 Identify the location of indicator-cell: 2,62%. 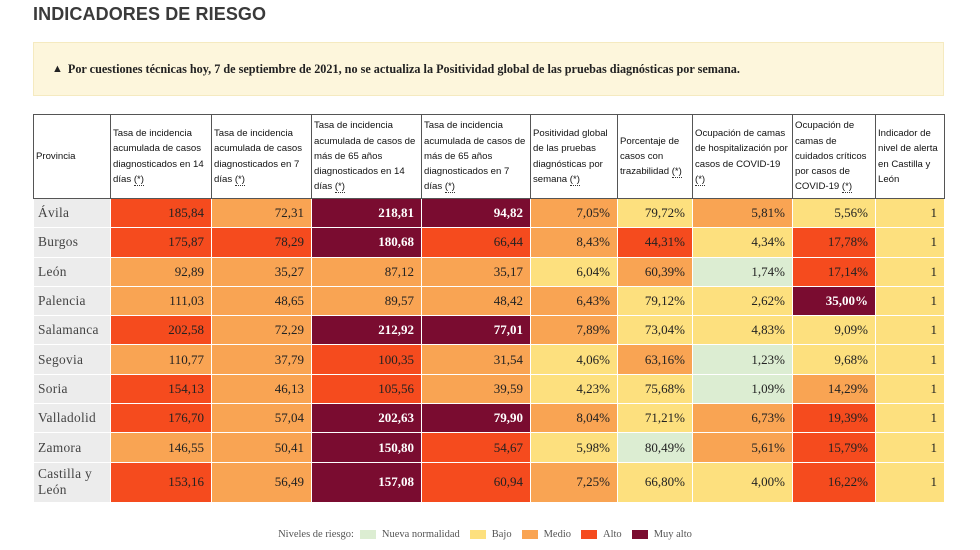
(742, 301).